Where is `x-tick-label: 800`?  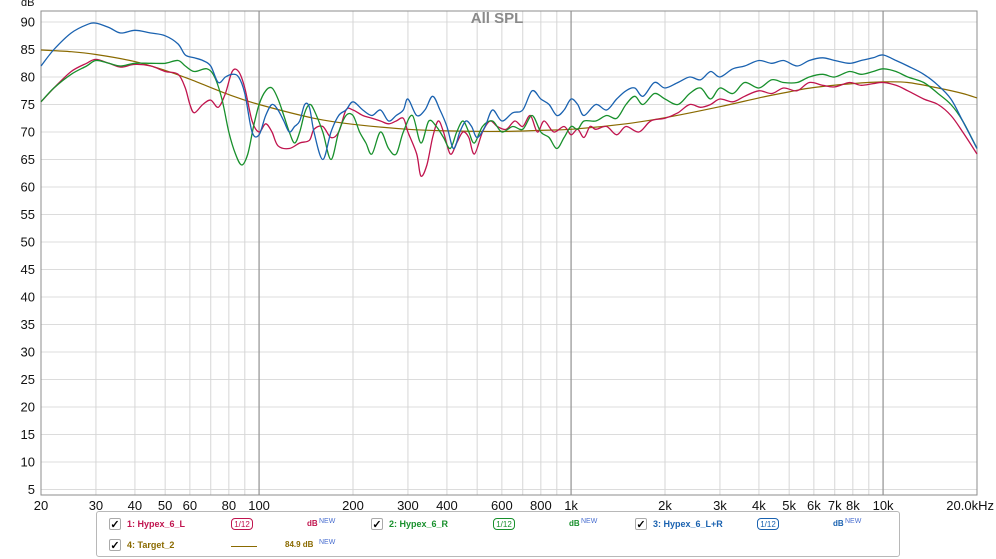 x-tick-label: 800 is located at coordinates (541, 505).